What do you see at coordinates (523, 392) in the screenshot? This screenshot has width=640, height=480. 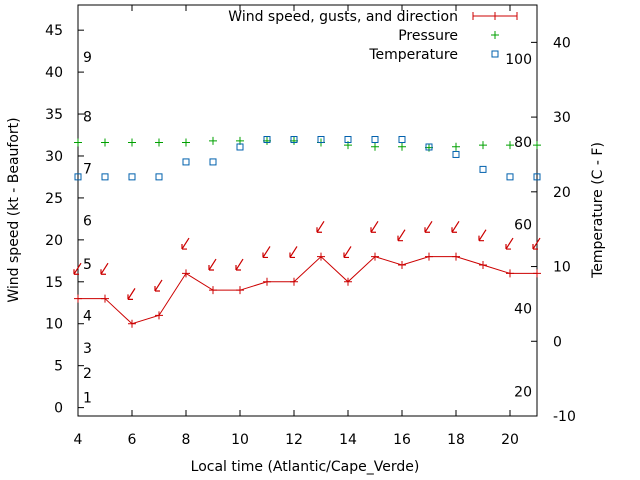 I see `fahrenheit-label: 20` at bounding box center [523, 392].